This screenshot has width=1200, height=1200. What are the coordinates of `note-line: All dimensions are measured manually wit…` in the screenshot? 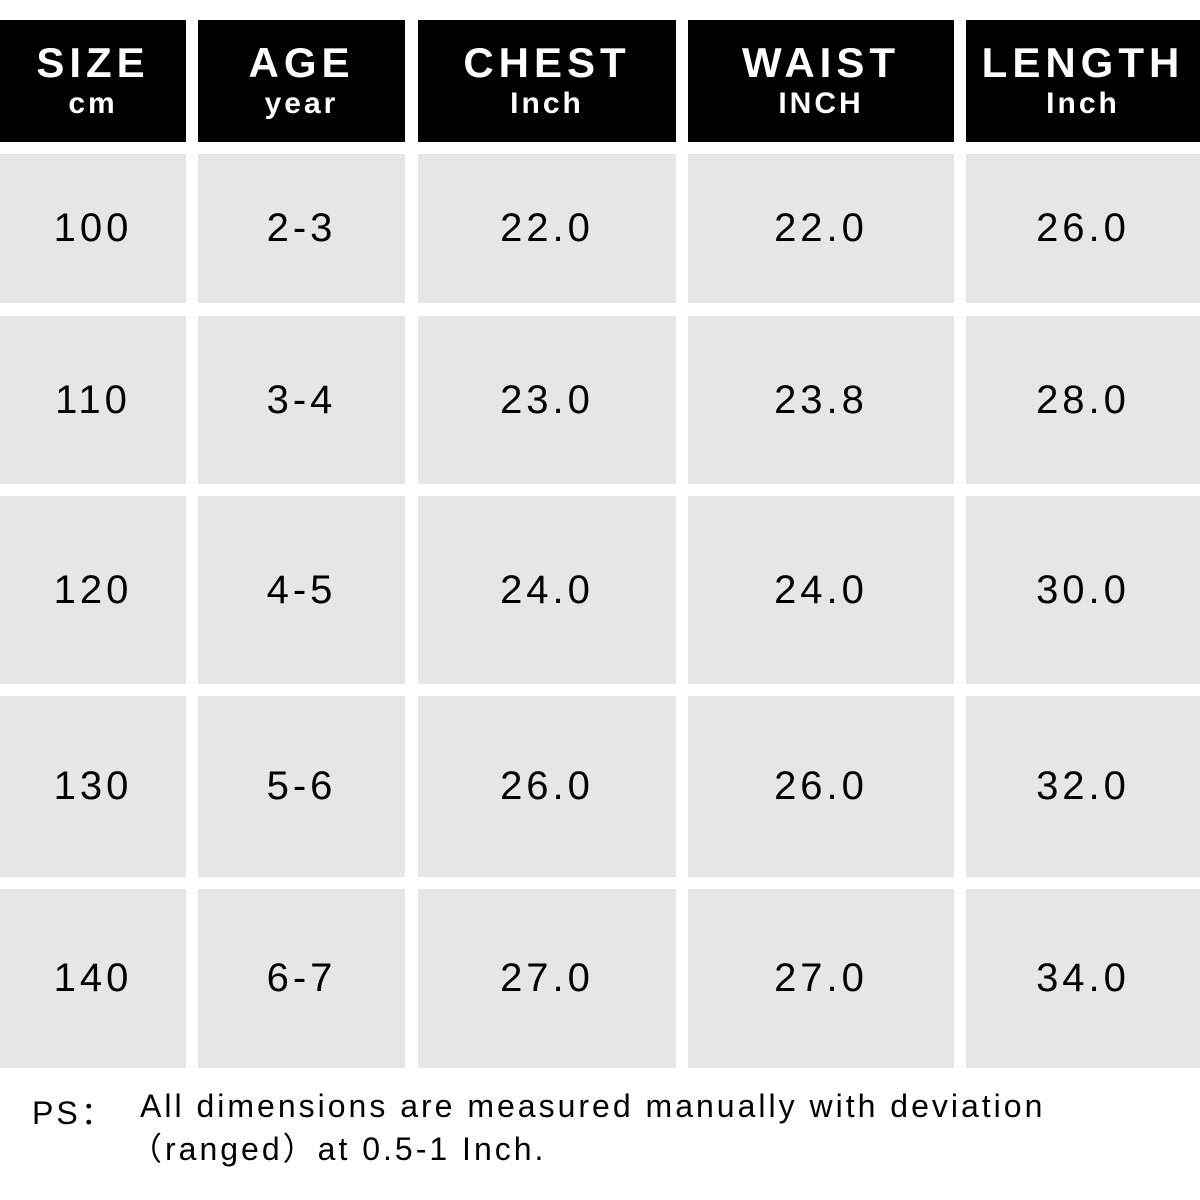 It's located at (593, 1106).